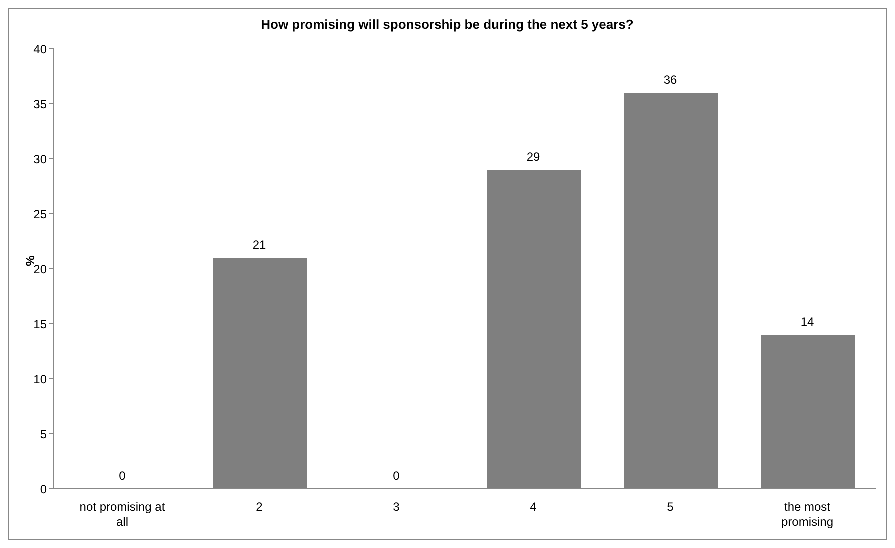  What do you see at coordinates (259, 245) in the screenshot?
I see `data-label: 21` at bounding box center [259, 245].